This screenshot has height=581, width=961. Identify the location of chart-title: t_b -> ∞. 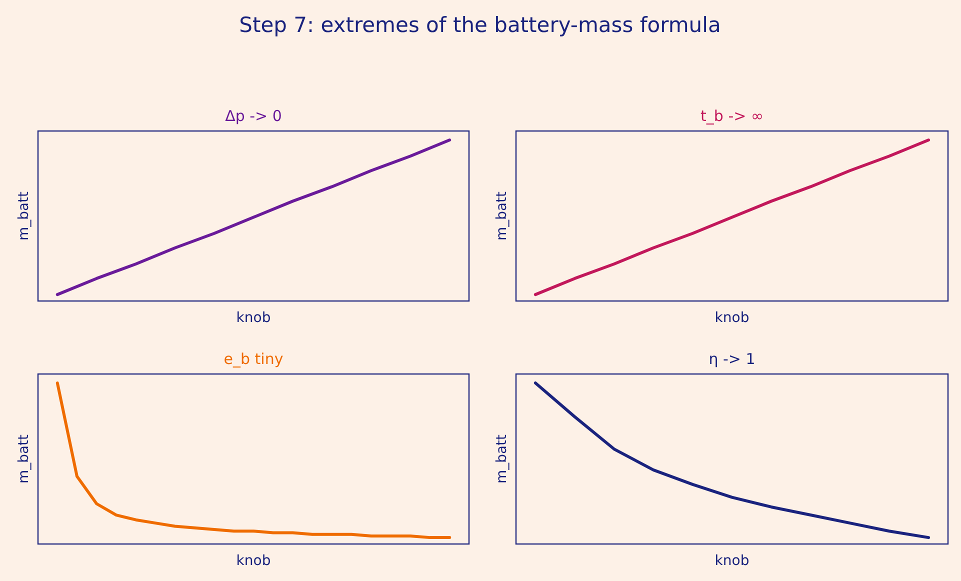
(732, 116).